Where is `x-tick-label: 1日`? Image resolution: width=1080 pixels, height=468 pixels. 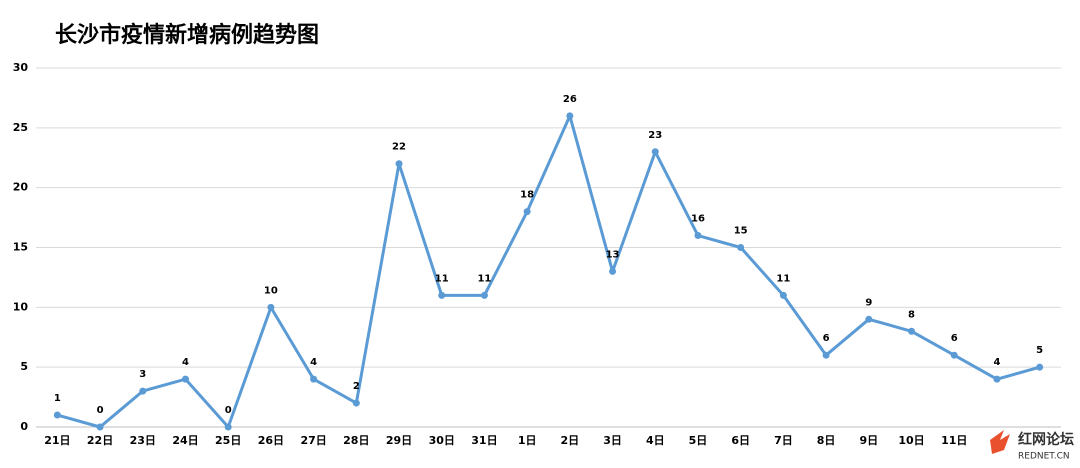
x-tick-label: 1日 is located at coordinates (527, 440).